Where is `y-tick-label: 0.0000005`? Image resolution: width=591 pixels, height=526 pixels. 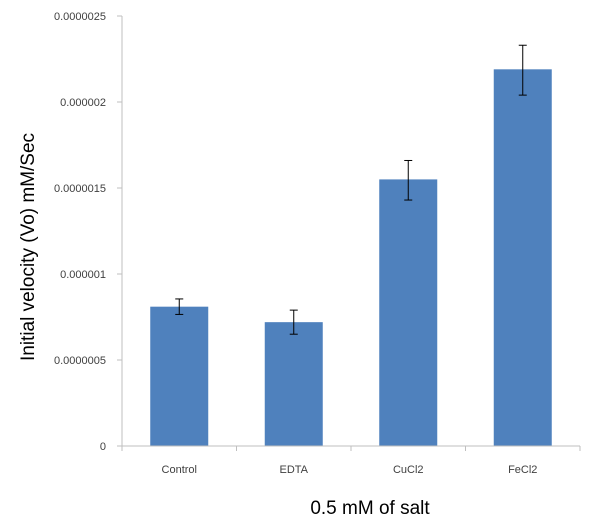
y-tick-label: 0.0000005 is located at coordinates (80, 361).